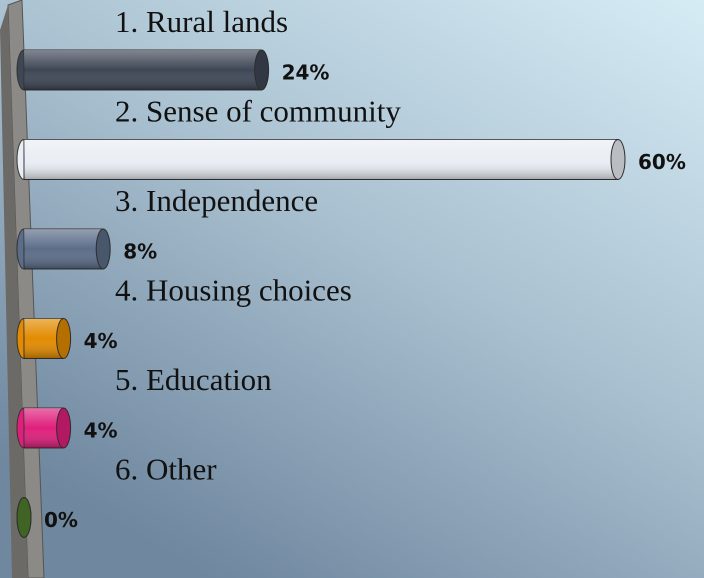 The width and height of the screenshot is (704, 578). What do you see at coordinates (233, 290) in the screenshot?
I see `category-label: 4. Housing choices` at bounding box center [233, 290].